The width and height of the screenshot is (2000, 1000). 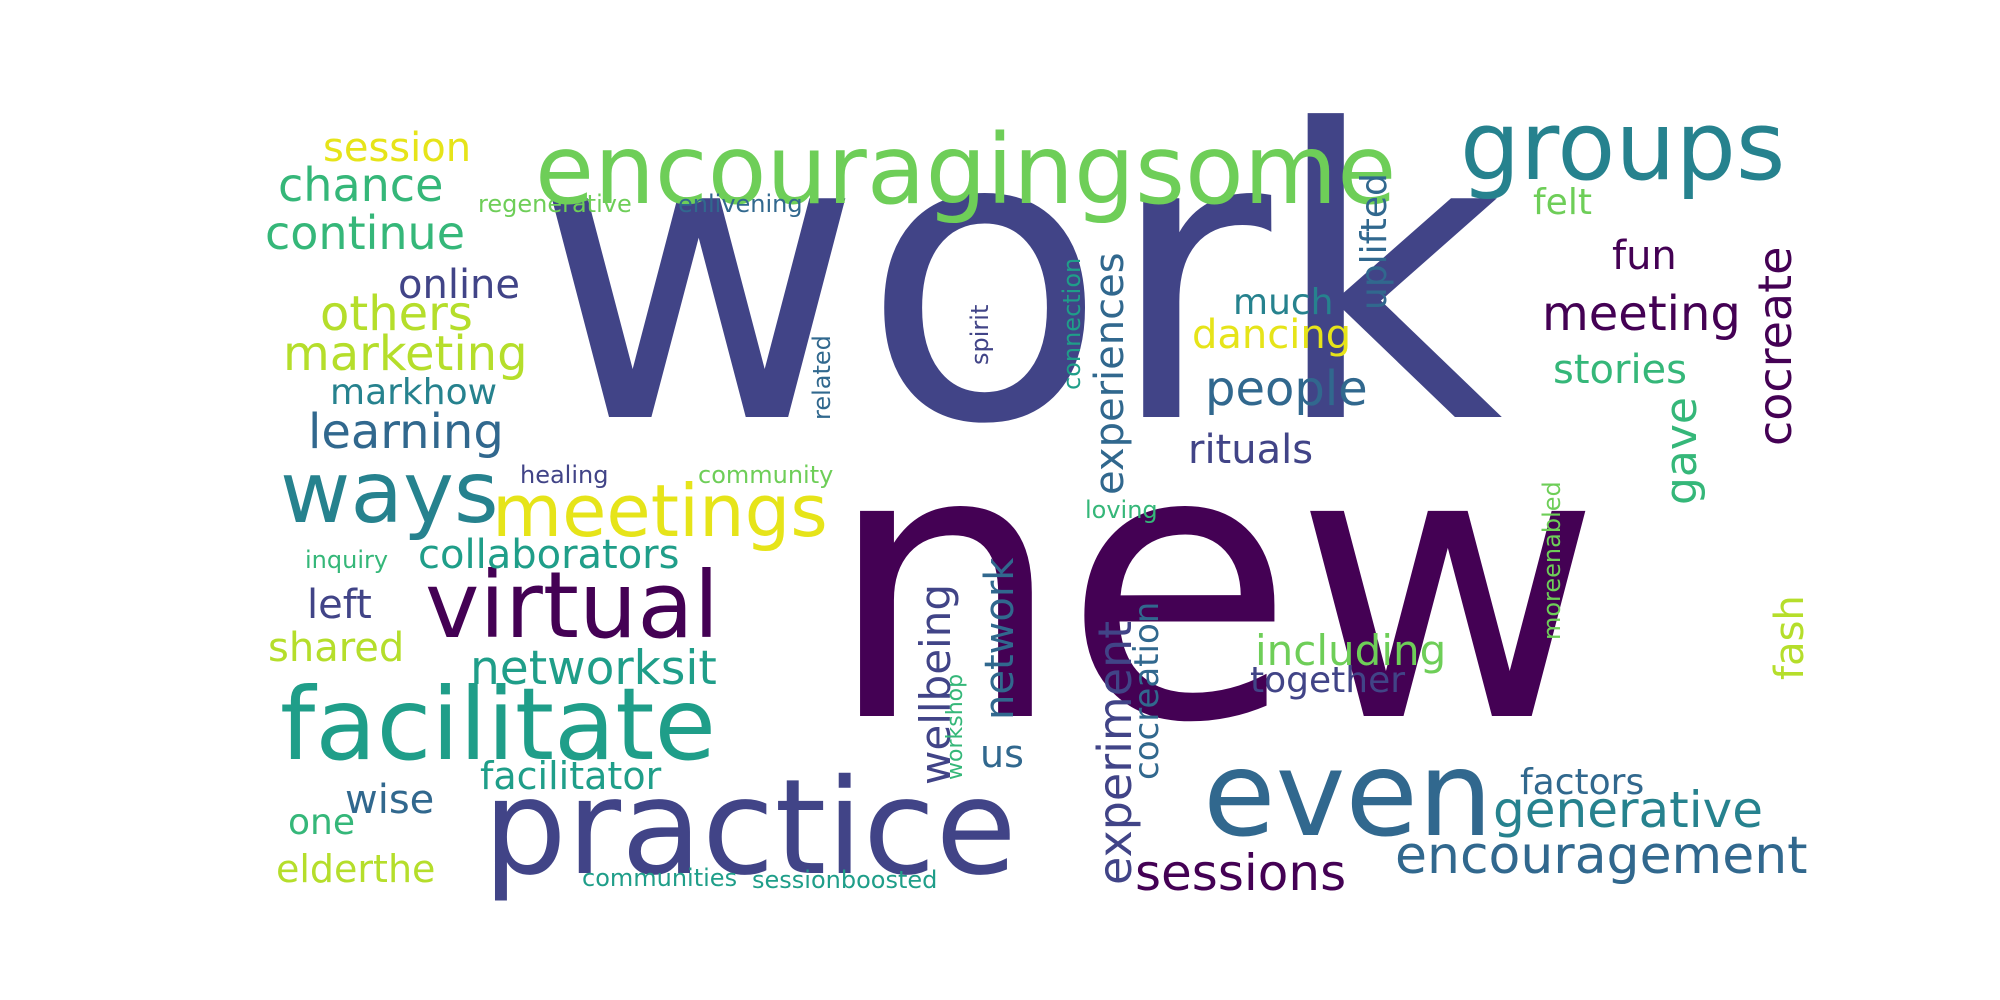 What do you see at coordinates (1251, 450) in the screenshot?
I see `word-rituals: rituals` at bounding box center [1251, 450].